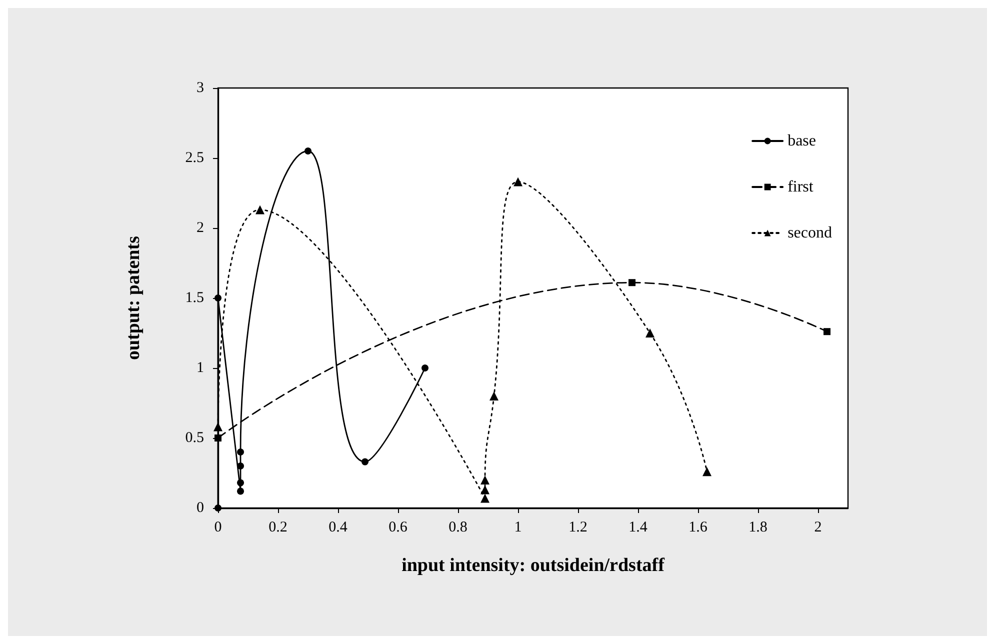 The image size is (995, 644). Describe the element at coordinates (698, 528) in the screenshot. I see `x-tick-label: 1.6` at that location.